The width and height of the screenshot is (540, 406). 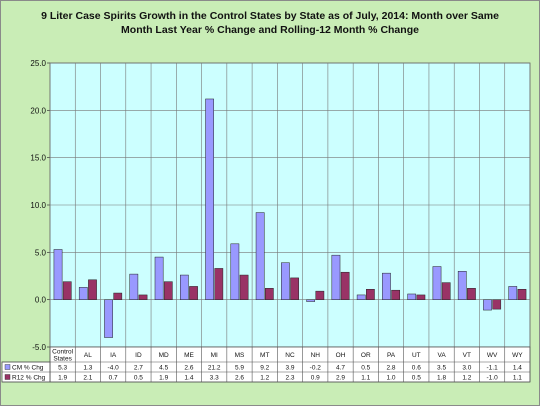 I want to click on xtick-label: NH, so click(x=316, y=355).